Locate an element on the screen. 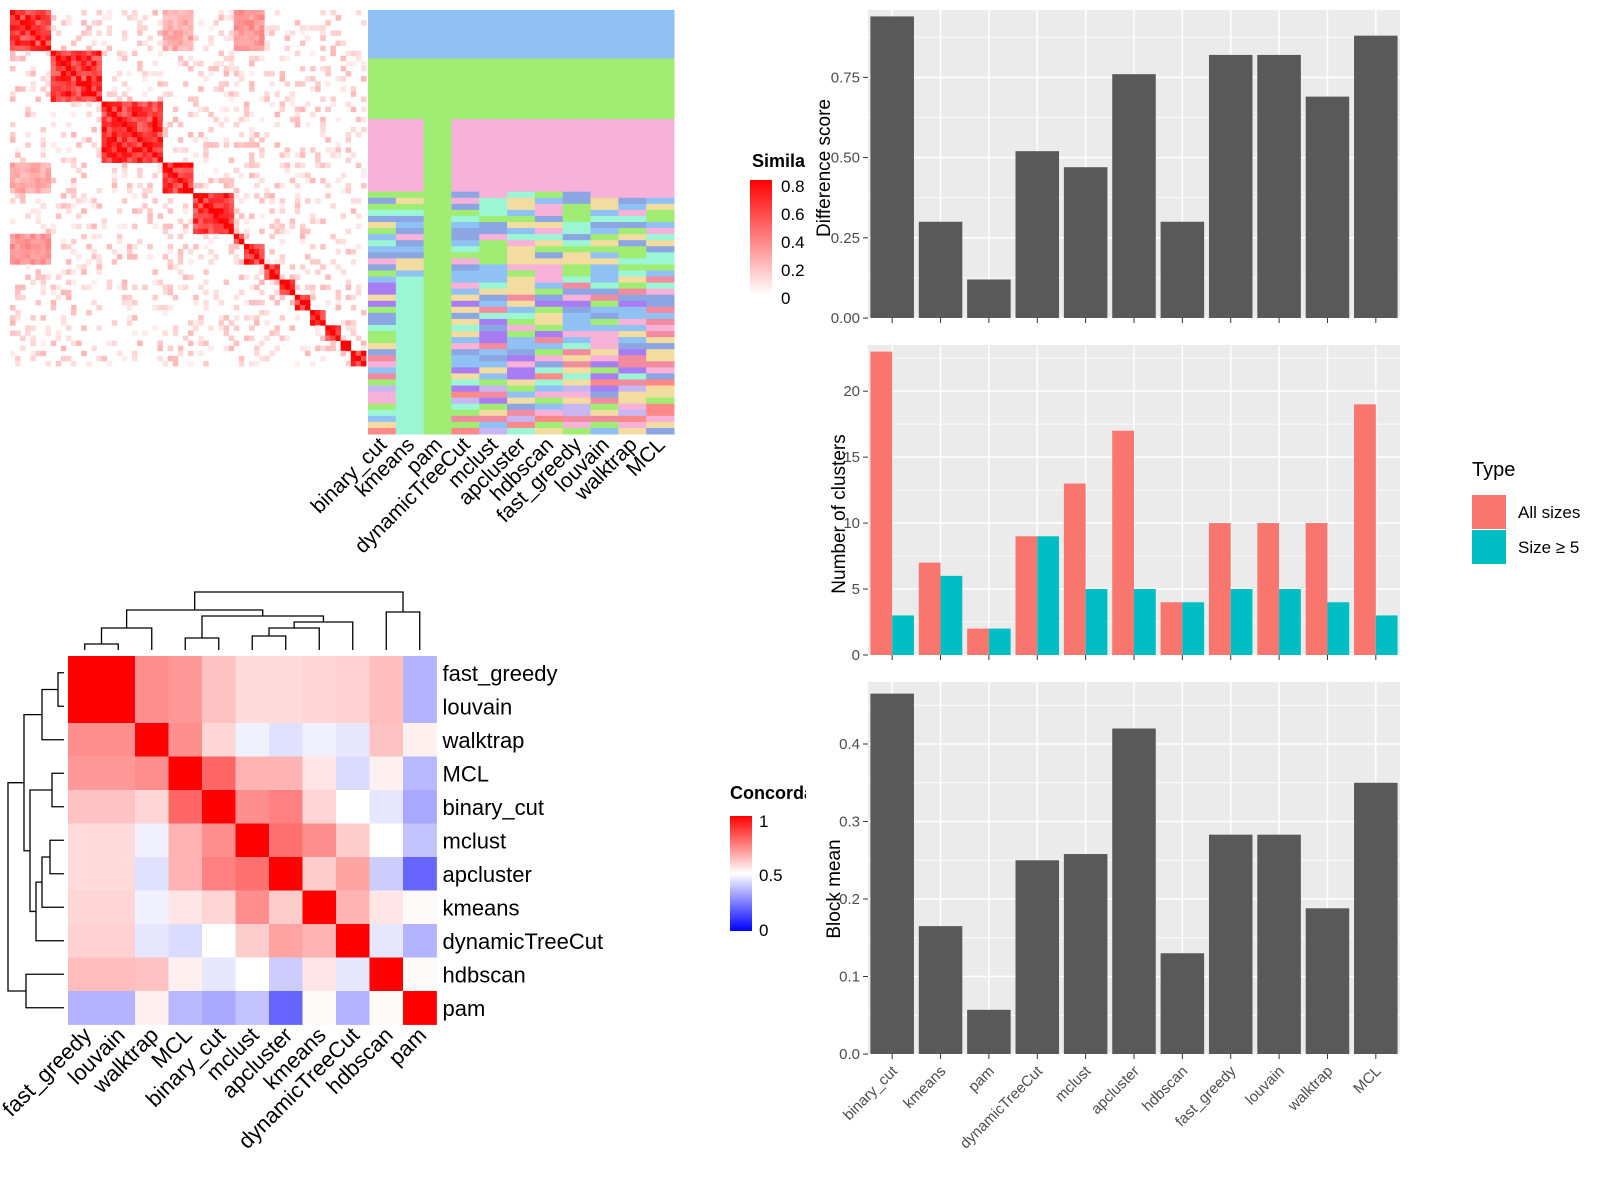 This screenshot has width=1600, height=1200. legend-swatch-all-sizes is located at coordinates (1489, 512).